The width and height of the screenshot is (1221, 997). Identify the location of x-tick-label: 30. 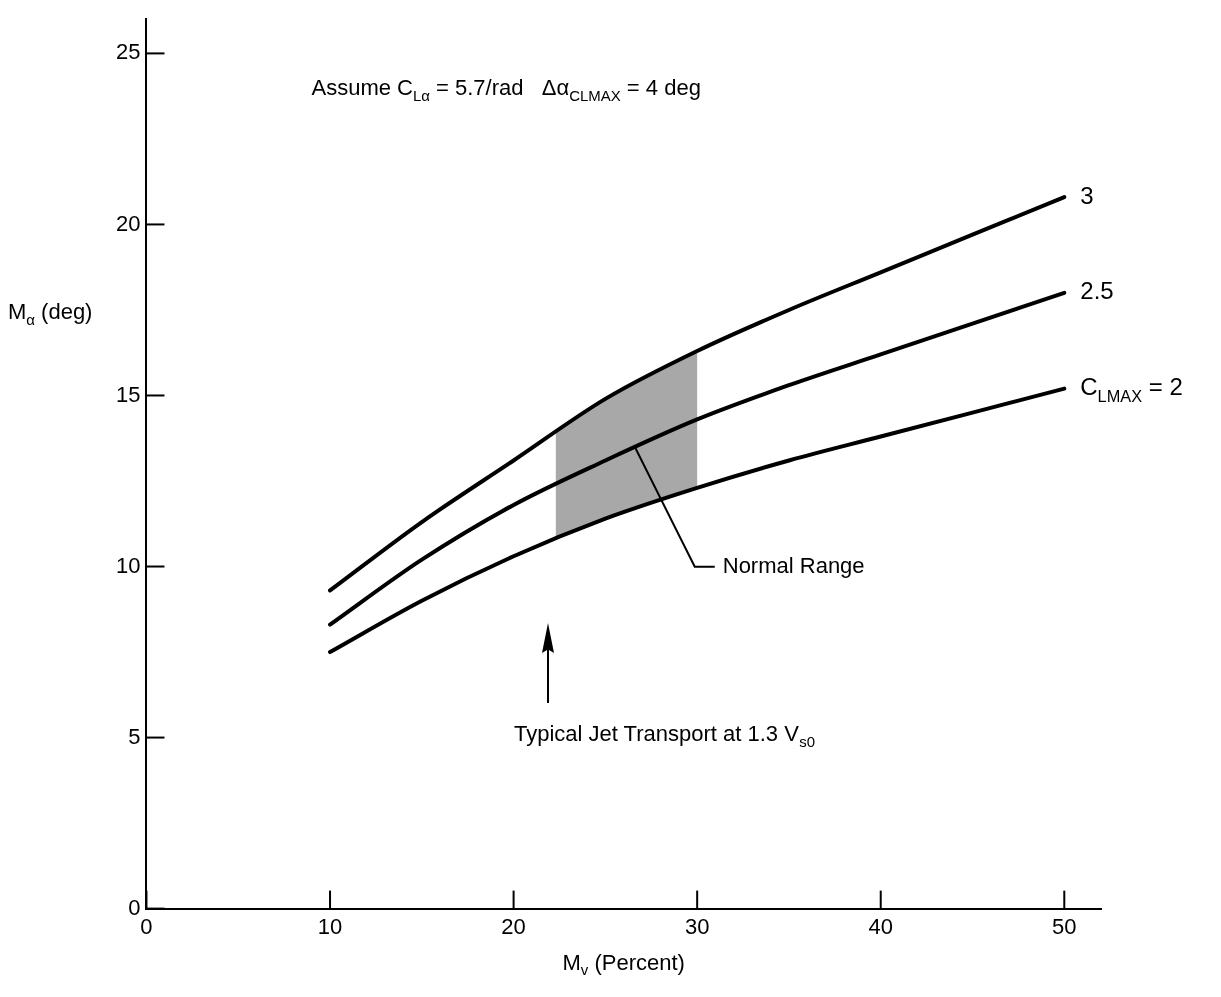
(697, 926).